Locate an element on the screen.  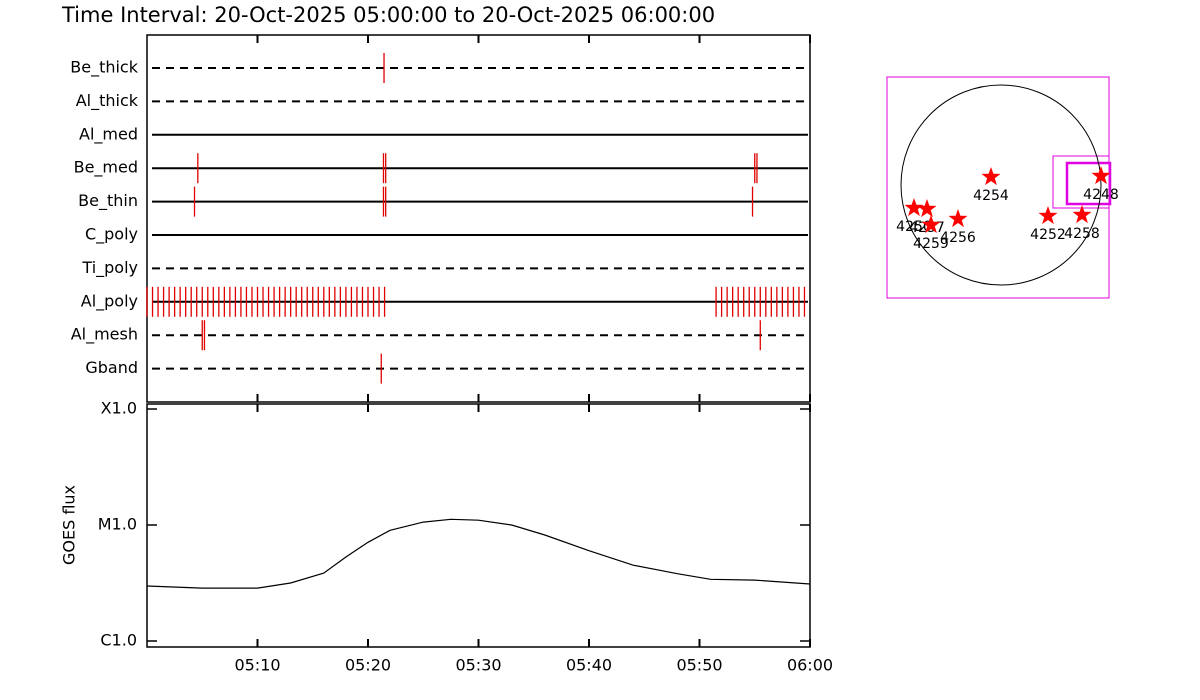
row-label: Be_thin is located at coordinates (108, 201).